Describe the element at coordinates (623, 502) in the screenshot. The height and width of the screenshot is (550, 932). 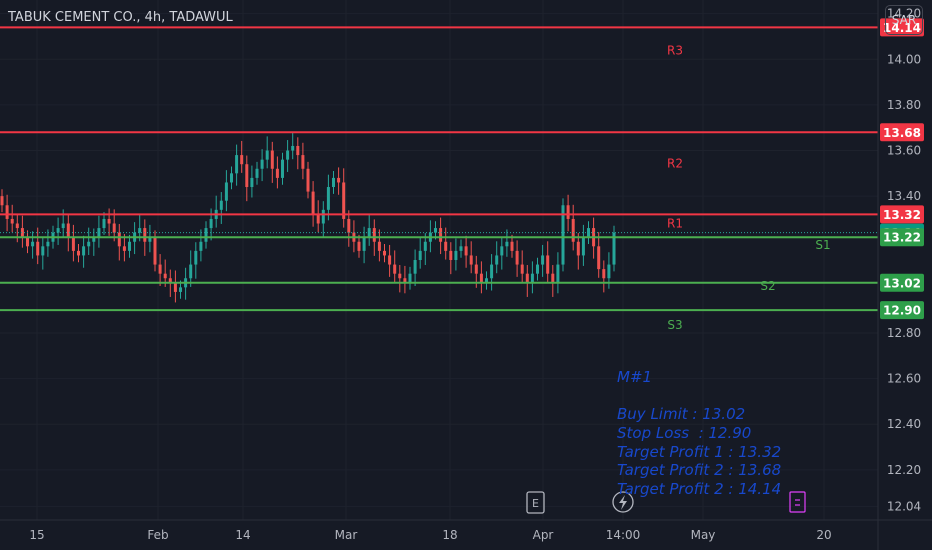
I see `lightning-icon` at that location.